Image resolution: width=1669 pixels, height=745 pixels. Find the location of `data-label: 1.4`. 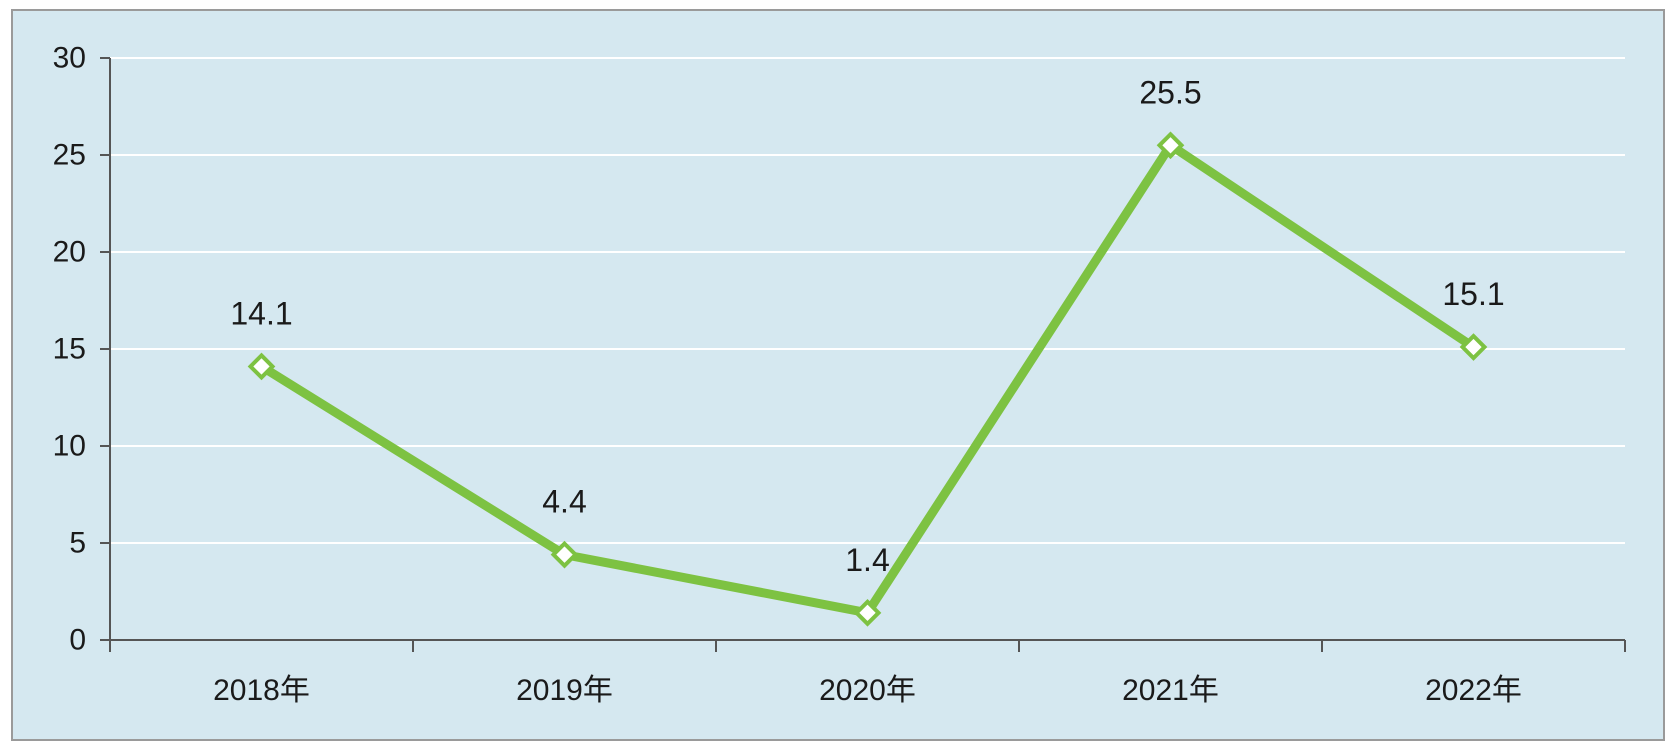

data-label: 1.4 is located at coordinates (867, 560).